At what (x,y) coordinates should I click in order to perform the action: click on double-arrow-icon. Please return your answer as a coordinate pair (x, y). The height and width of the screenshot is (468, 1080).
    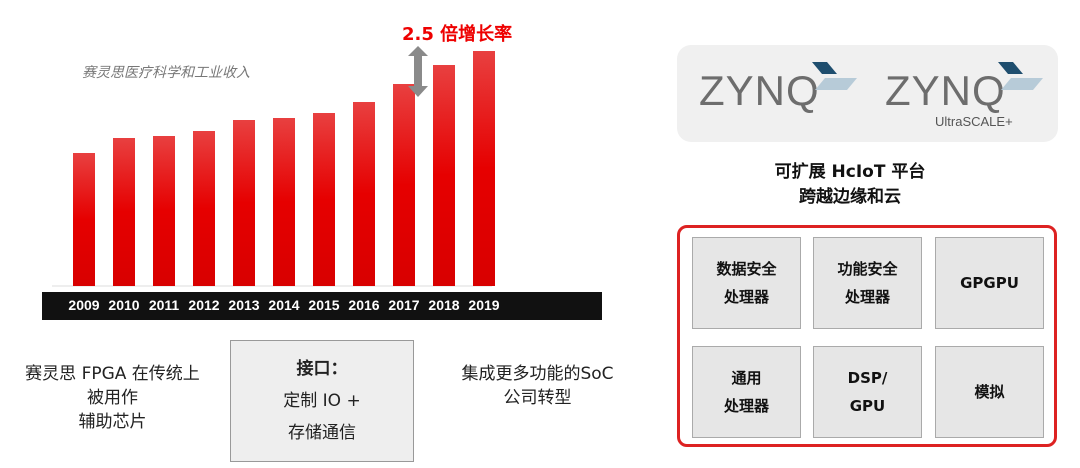
    Looking at the image, I should click on (418, 71).